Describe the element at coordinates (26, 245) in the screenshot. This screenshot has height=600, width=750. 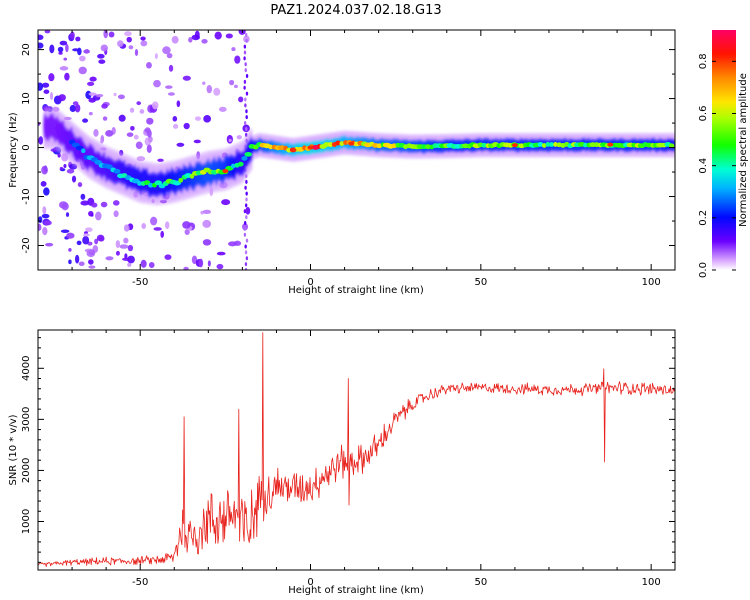
I see `y-tick-label: -20` at that location.